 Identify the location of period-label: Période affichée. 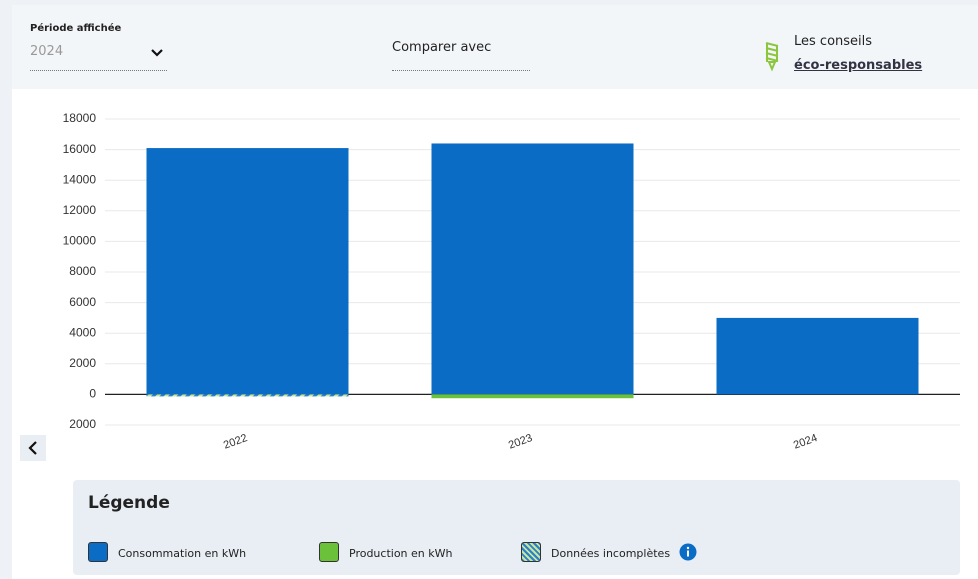
(76, 28).